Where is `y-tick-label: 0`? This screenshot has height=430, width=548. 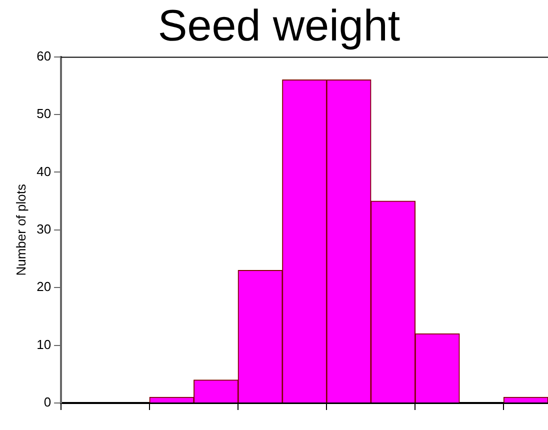
y-tick-label: 0 is located at coordinates (48, 402).